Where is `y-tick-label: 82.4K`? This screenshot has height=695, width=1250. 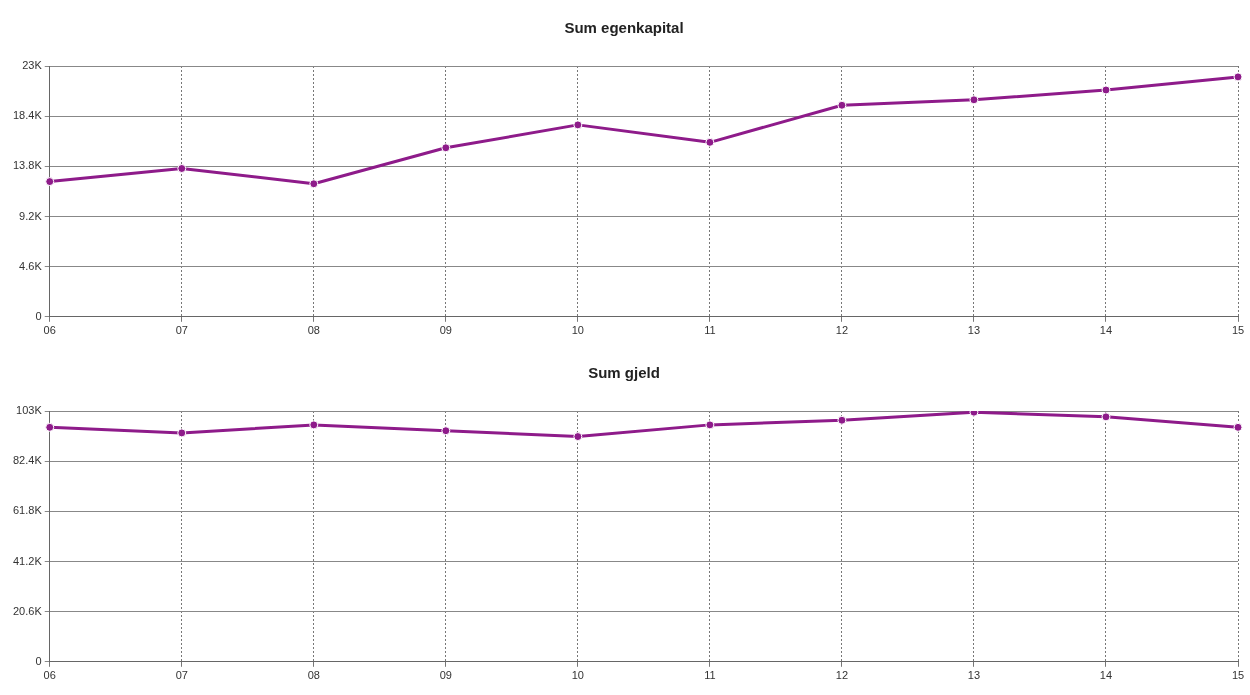
y-tick-label: 82.4K is located at coordinates (28, 460).